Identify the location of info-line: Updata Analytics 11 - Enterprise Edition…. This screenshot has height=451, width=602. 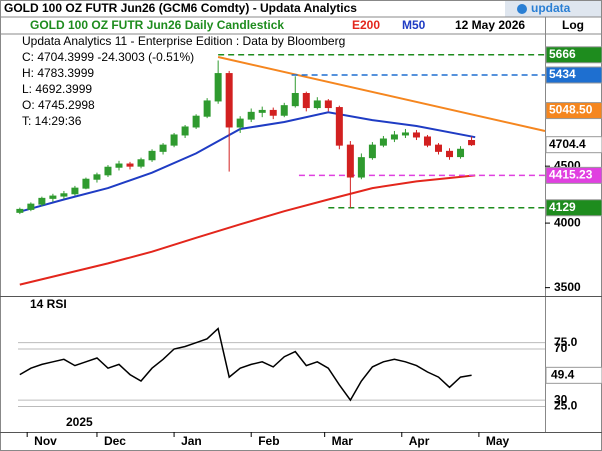
(183, 41).